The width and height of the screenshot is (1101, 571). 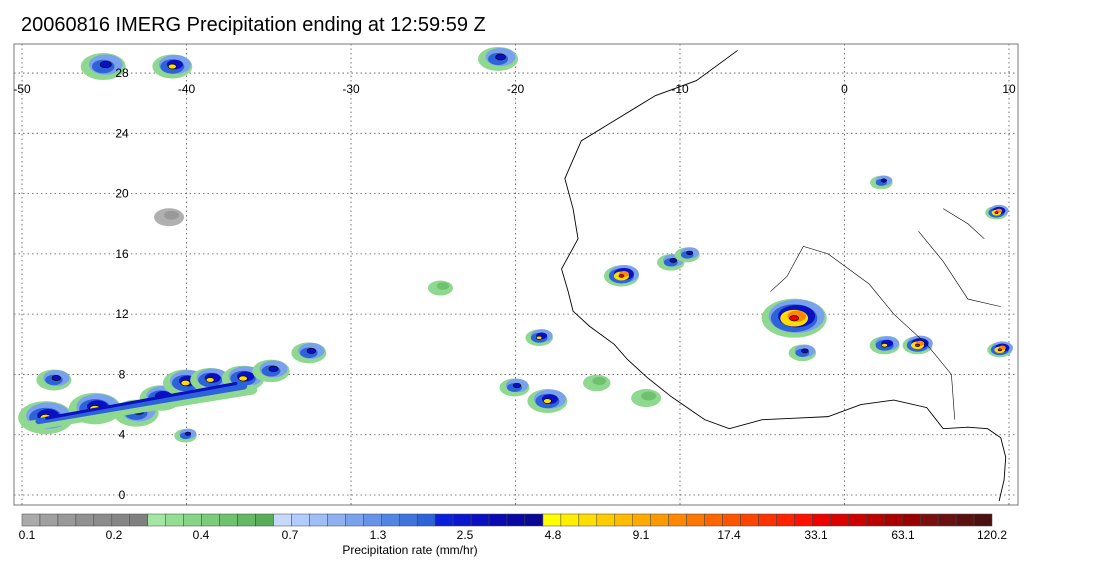 I want to click on lon-tick-label: -30, so click(x=351, y=89).